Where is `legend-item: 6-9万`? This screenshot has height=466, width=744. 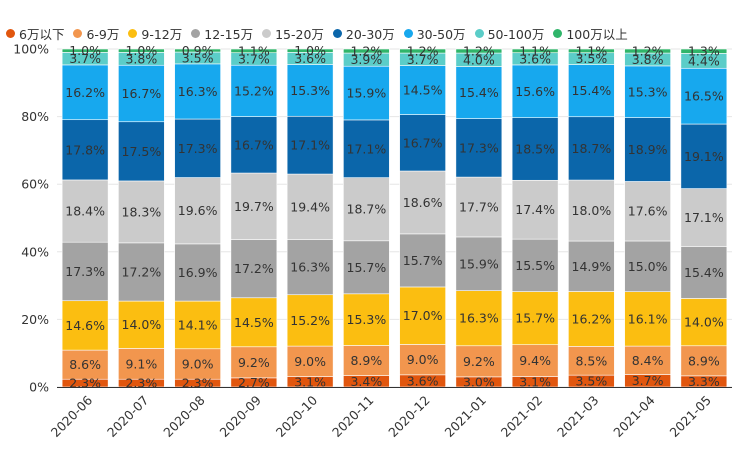 legend-item: 6-9万 is located at coordinates (96, 33).